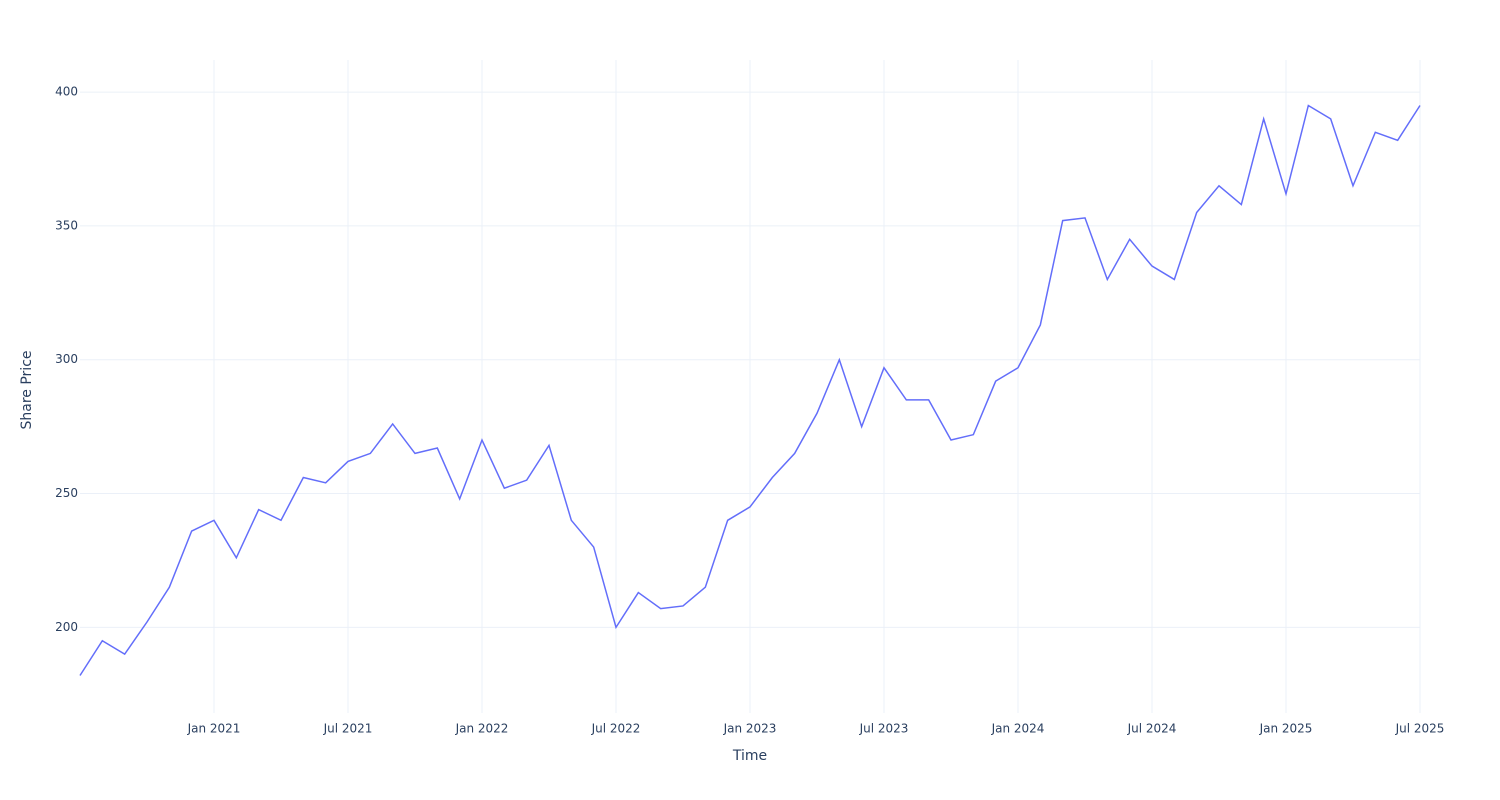 The height and width of the screenshot is (800, 1500). Describe the element at coordinates (66, 92) in the screenshot. I see `y-tick-label: 400` at that location.